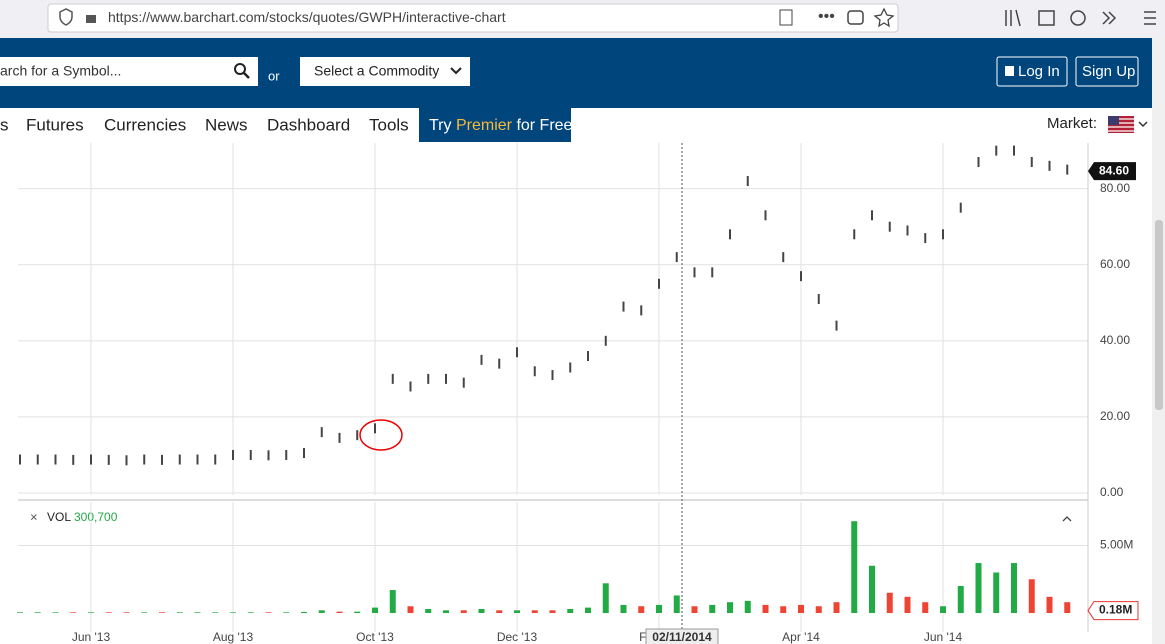  Describe the element at coordinates (1078, 18) in the screenshot. I see `account-icon` at that location.